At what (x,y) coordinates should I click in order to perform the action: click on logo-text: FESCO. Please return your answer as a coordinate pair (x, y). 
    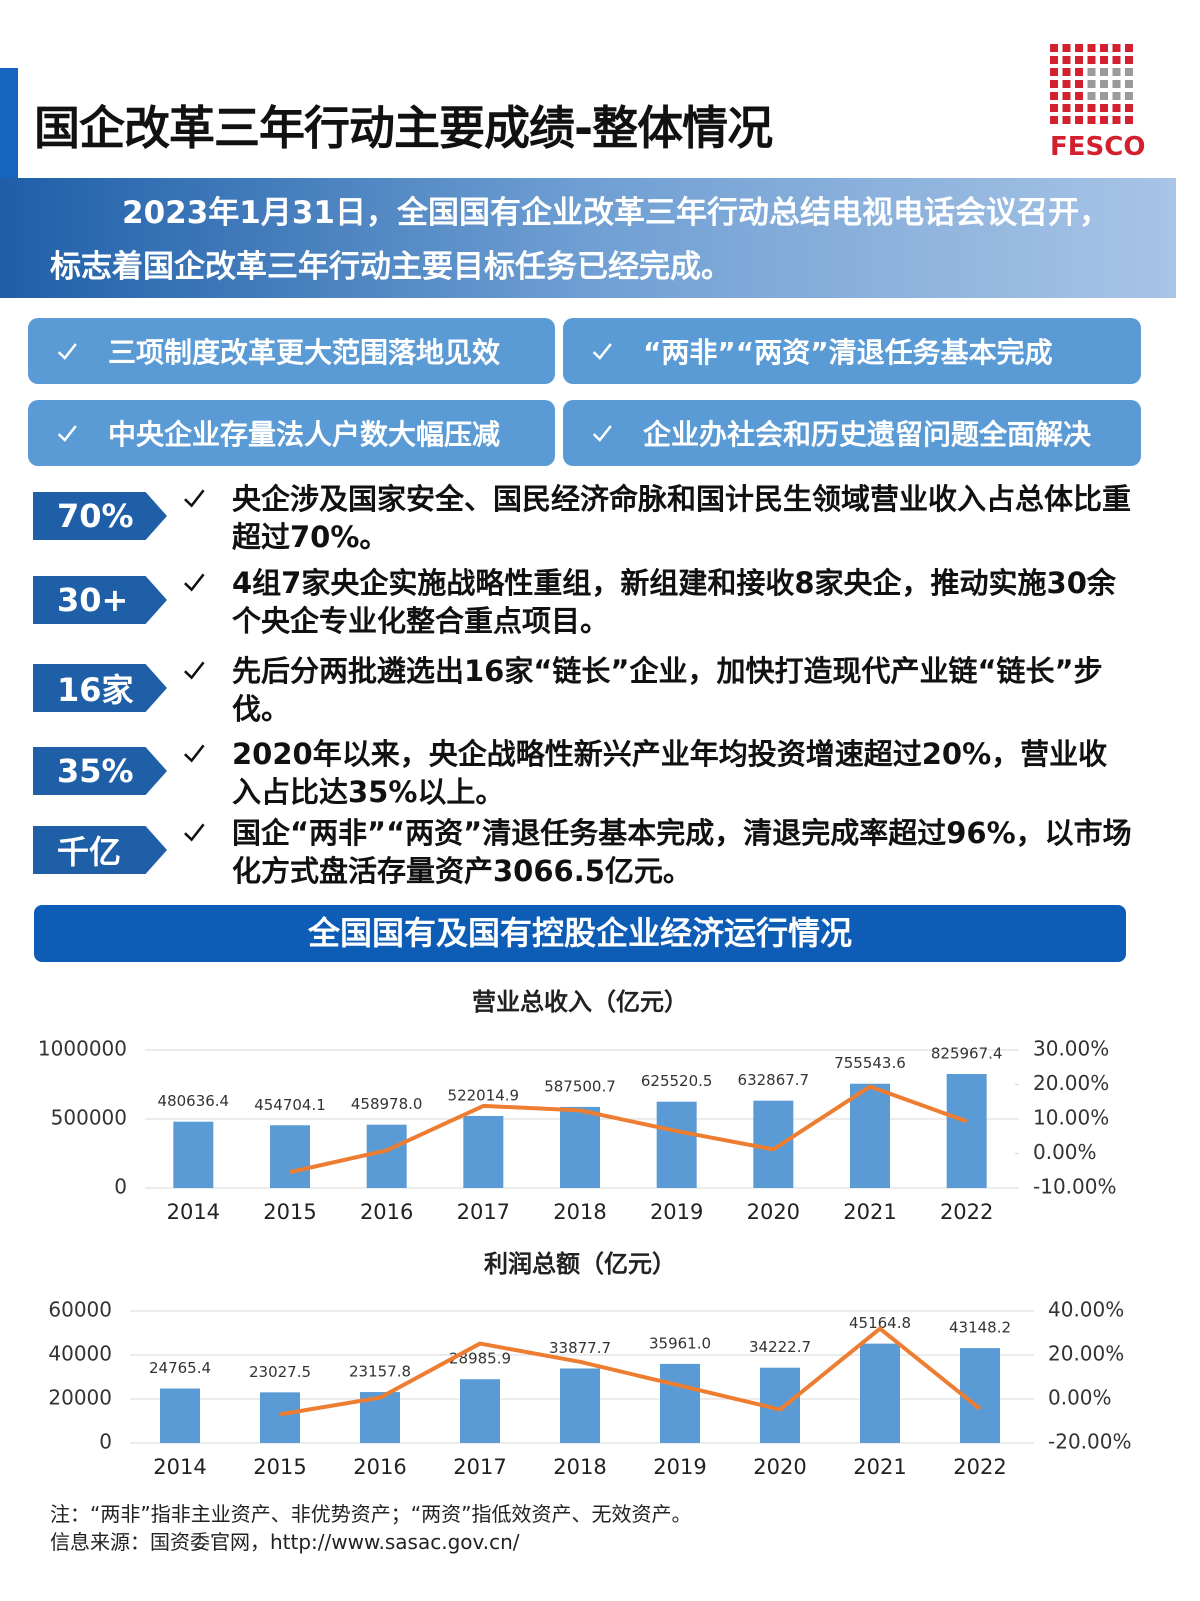
    Looking at the image, I should click on (1098, 147).